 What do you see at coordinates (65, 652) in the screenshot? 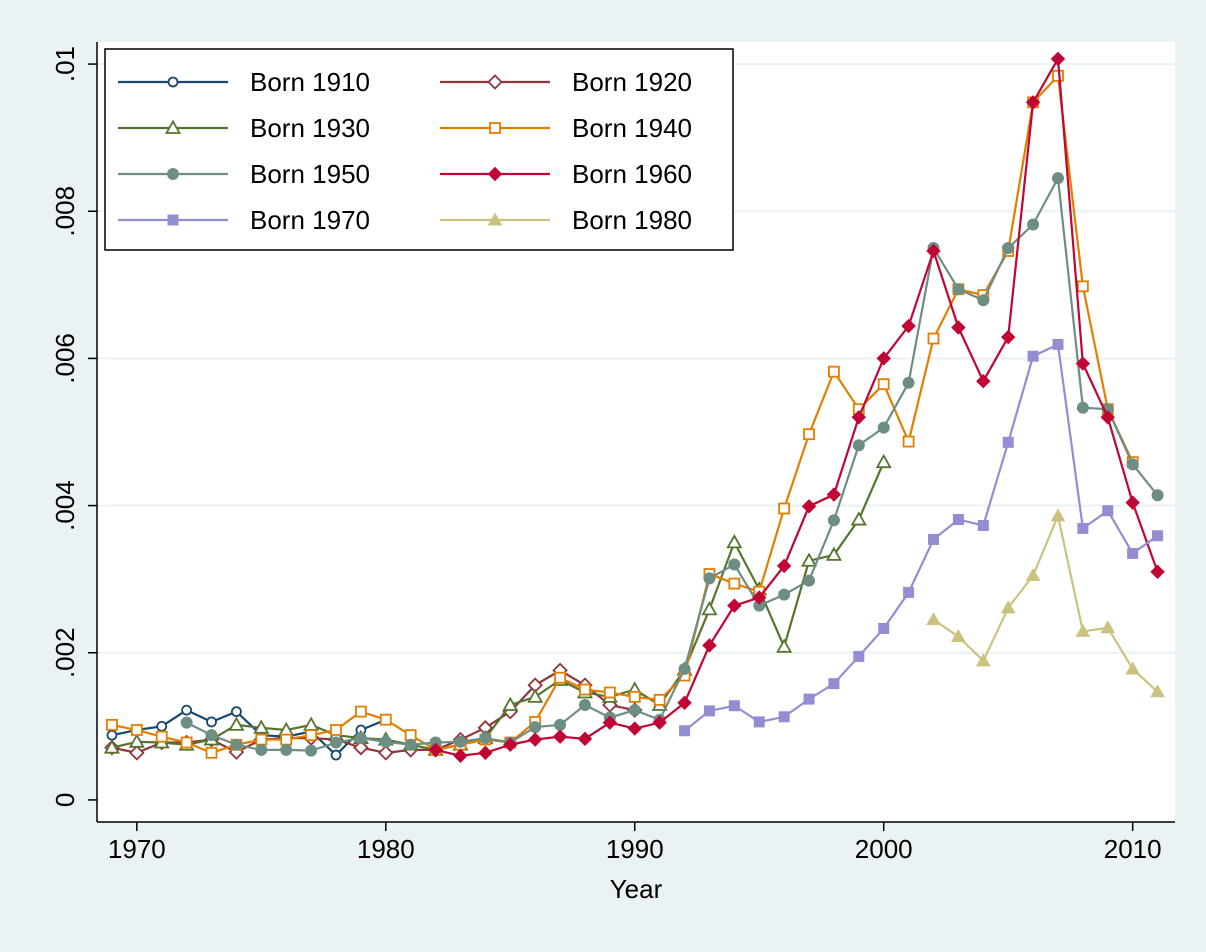
I see `y-tick-label: .002` at bounding box center [65, 652].